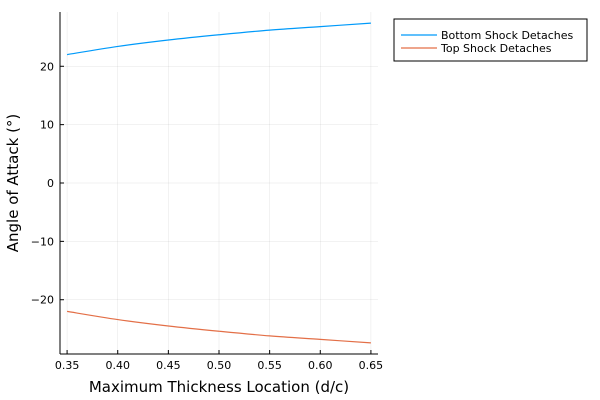 The width and height of the screenshot is (600, 400). I want to click on legend-label-top-shock: Top Shock Detaches, so click(496, 48).